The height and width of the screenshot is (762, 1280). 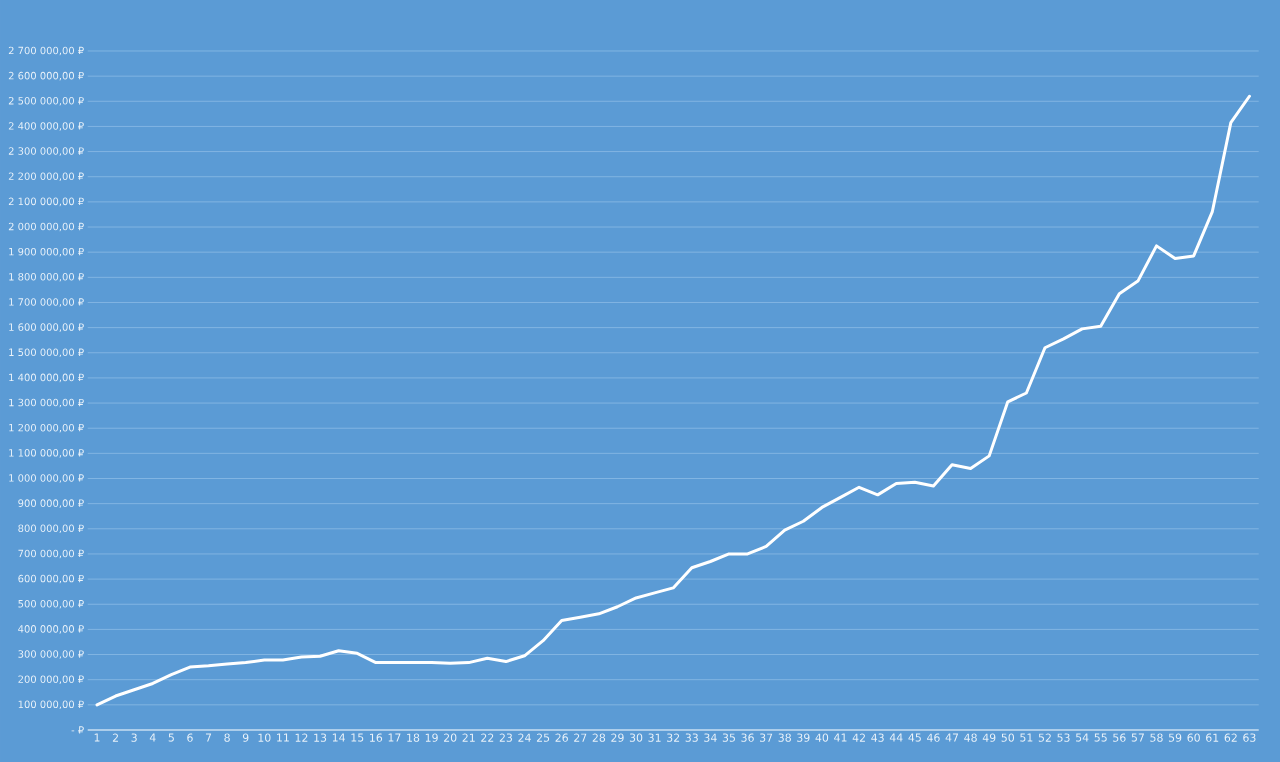 I want to click on x-tick-label: 28, so click(x=599, y=737).